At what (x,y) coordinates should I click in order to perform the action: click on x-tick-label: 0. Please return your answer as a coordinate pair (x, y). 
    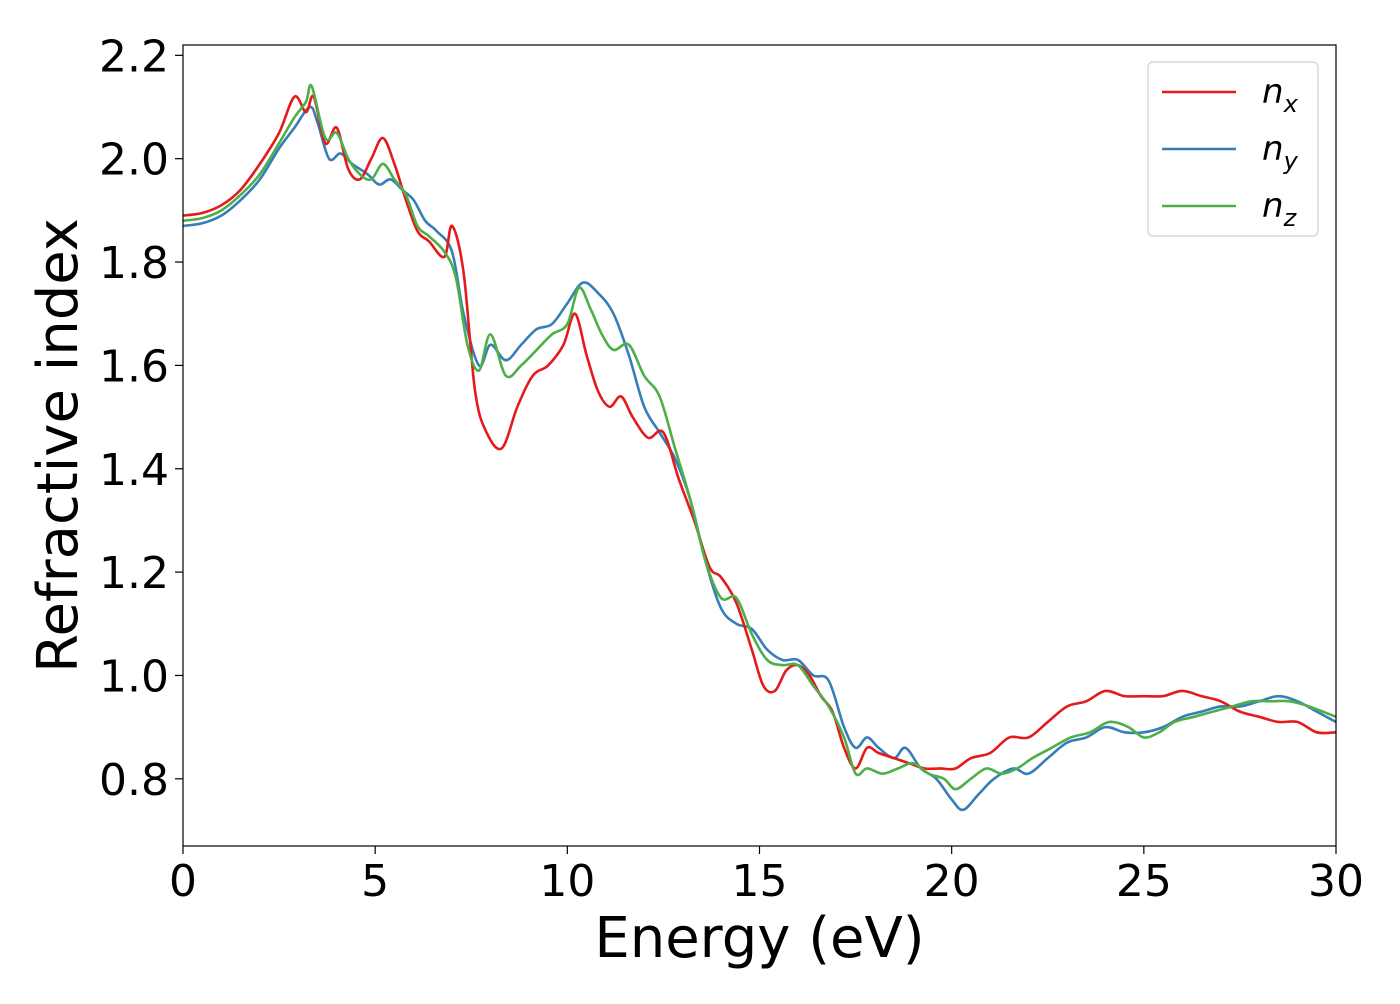
    Looking at the image, I should click on (183, 881).